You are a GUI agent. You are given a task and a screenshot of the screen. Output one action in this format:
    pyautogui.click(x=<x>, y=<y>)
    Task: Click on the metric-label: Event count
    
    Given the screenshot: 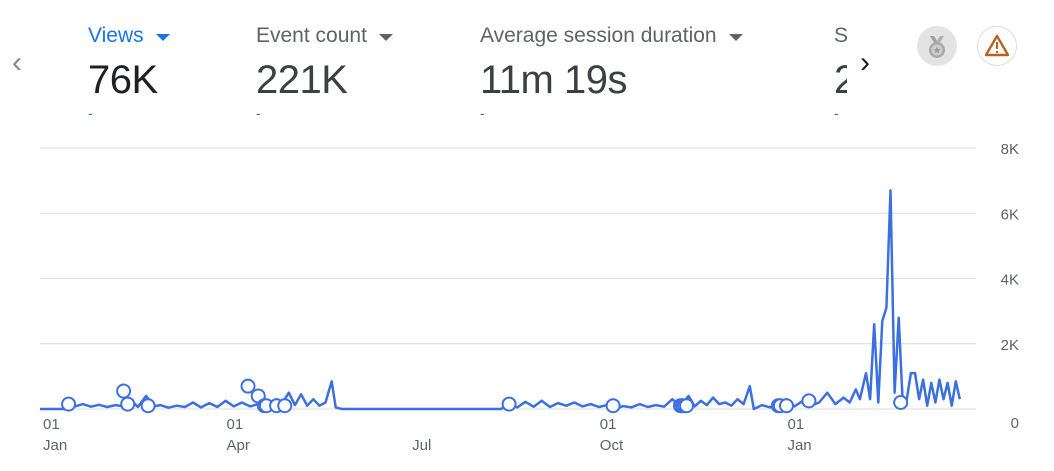 What is the action you would take?
    pyautogui.click(x=356, y=36)
    